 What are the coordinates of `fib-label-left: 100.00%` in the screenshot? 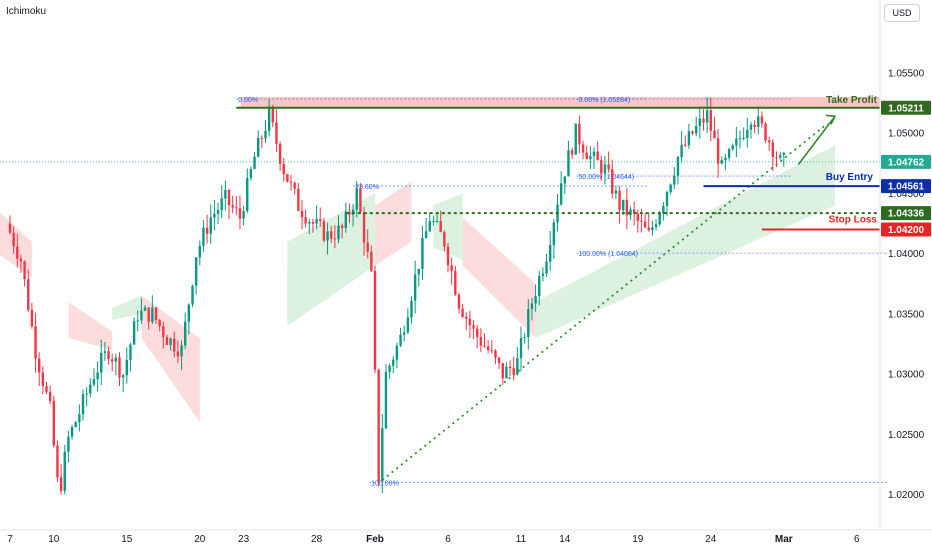 It's located at (385, 483).